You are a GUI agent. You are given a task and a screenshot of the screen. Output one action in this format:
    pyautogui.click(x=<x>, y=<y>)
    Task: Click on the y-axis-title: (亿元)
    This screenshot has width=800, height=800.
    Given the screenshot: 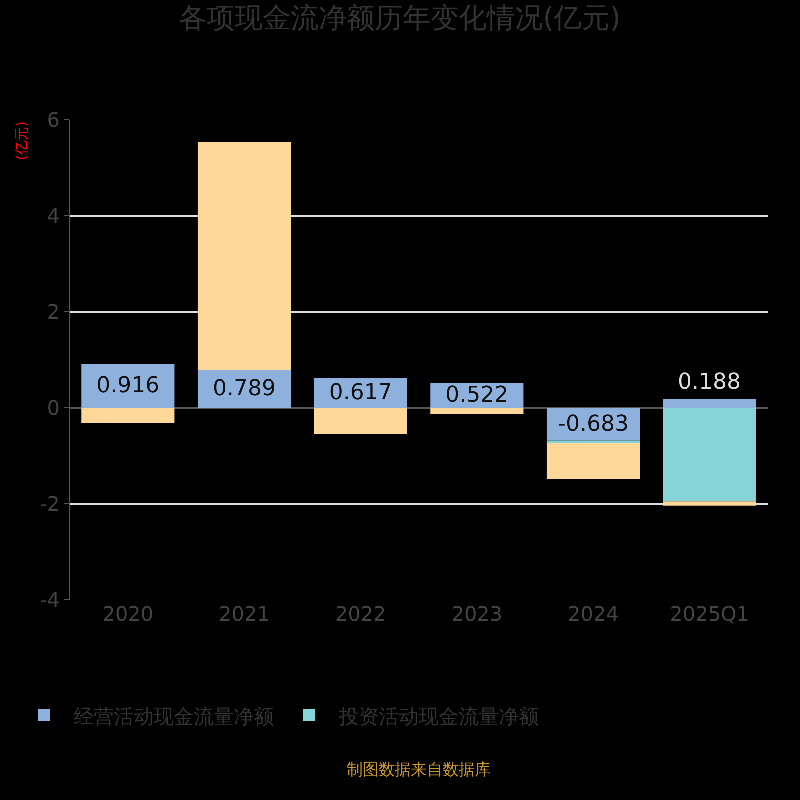 What is the action you would take?
    pyautogui.click(x=22, y=141)
    